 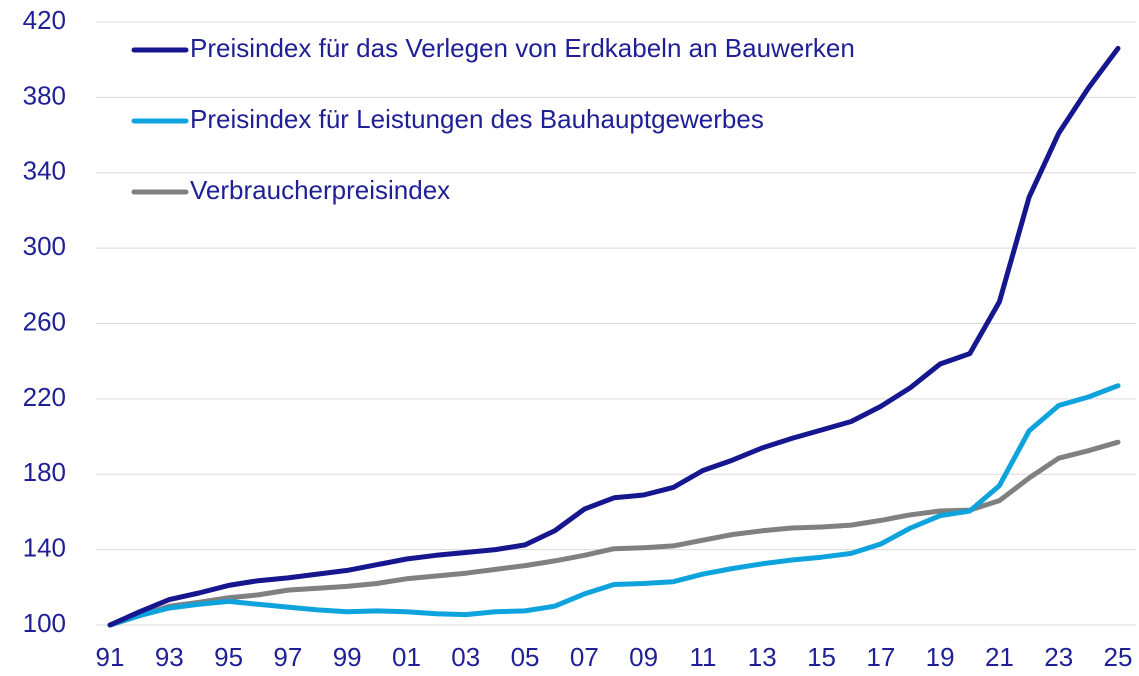 What do you see at coordinates (465, 657) in the screenshot?
I see `x-tick-label: 03` at bounding box center [465, 657].